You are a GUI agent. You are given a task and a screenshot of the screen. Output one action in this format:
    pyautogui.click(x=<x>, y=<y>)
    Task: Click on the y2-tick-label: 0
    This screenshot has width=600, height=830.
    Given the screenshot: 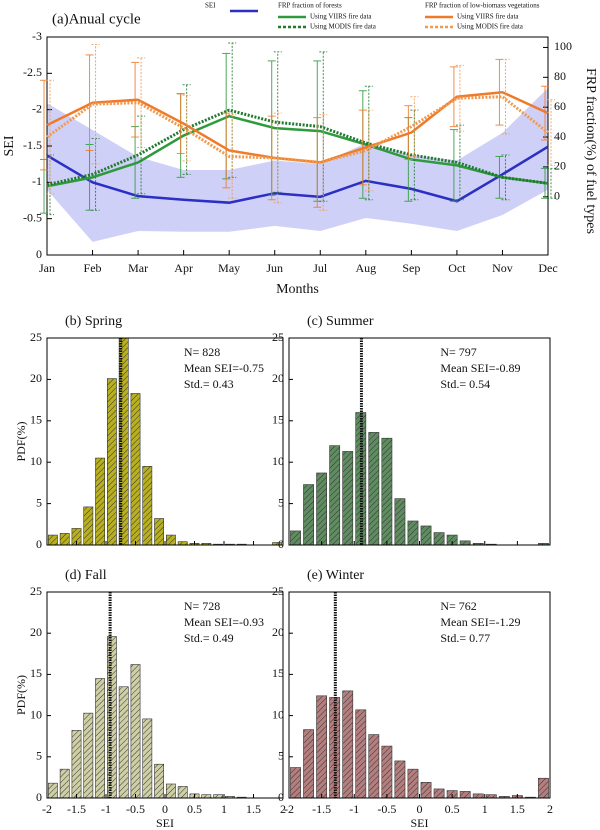 What is the action you would take?
    pyautogui.click(x=557, y=196)
    